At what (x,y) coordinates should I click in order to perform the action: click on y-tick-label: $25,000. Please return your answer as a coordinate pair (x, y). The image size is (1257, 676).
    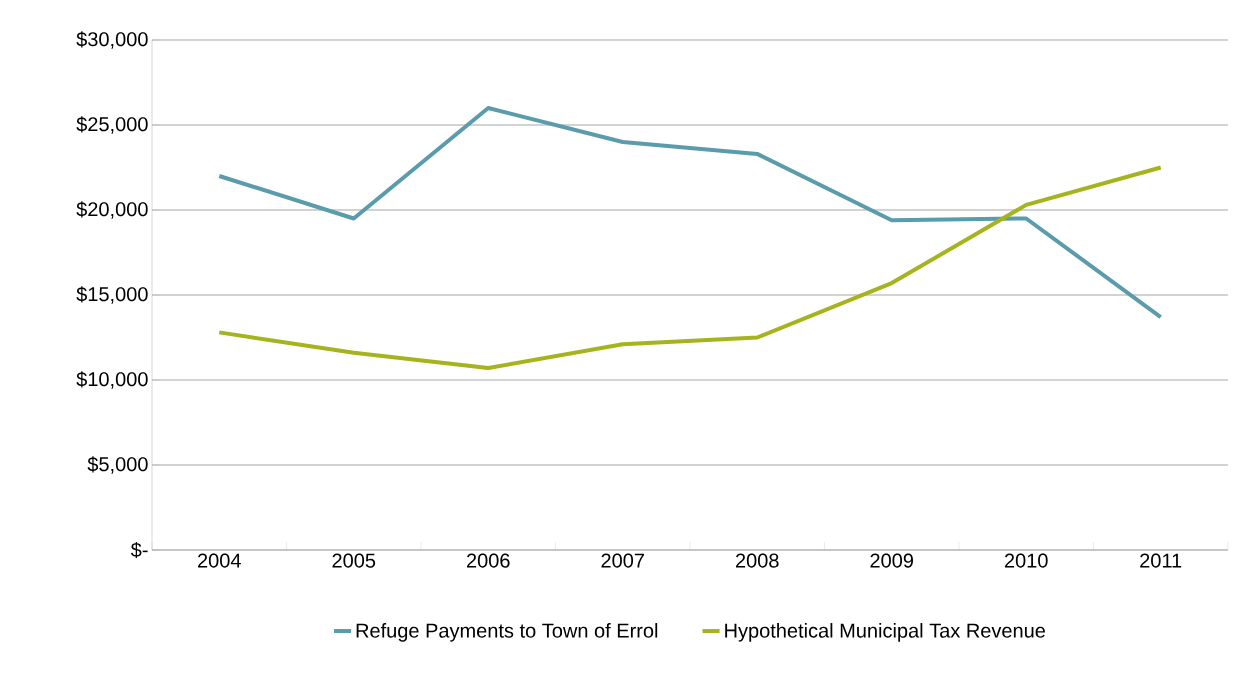
    Looking at the image, I should click on (112, 125).